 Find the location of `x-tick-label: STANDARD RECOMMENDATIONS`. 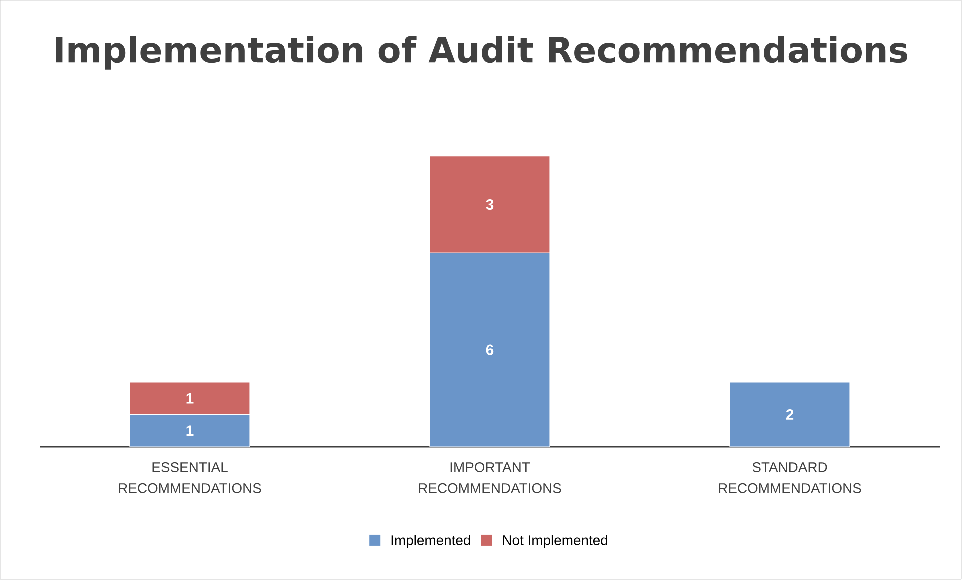

x-tick-label: STANDARD RECOMMENDATIONS is located at coordinates (790, 478).